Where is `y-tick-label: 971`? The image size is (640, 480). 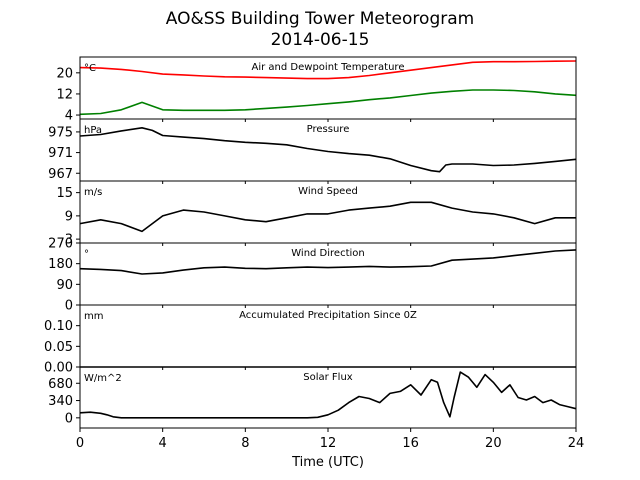 y-tick-label: 971 is located at coordinates (60, 153).